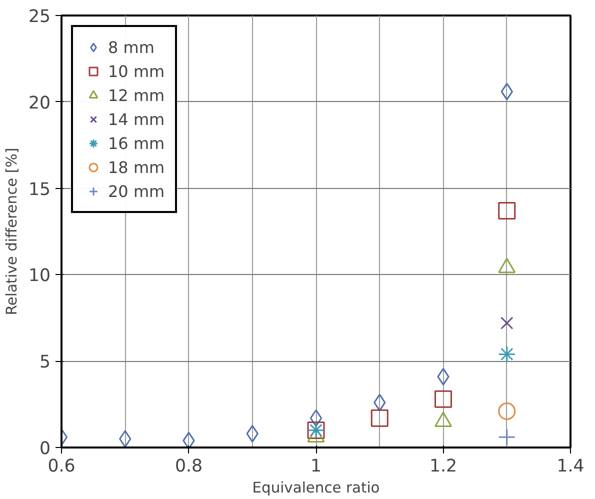  Describe the element at coordinates (39, 103) in the screenshot. I see `y-tick-label: 20` at that location.